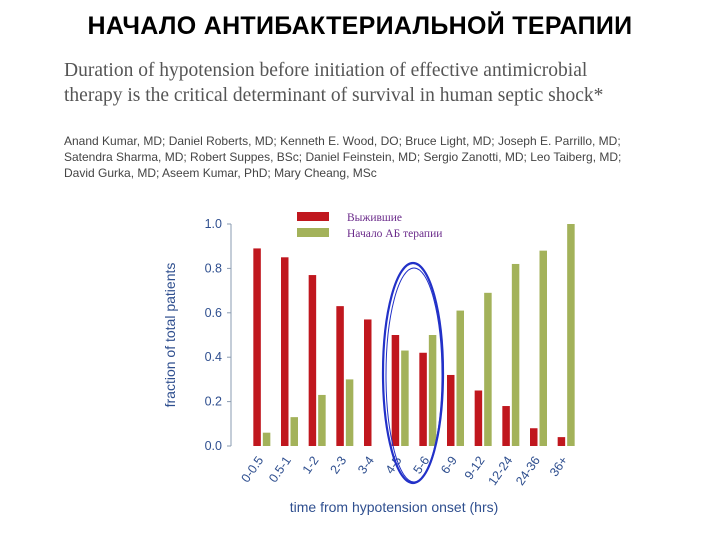 This screenshot has height=540, width=720. I want to click on y-tick-label: 0.4, so click(213, 357).